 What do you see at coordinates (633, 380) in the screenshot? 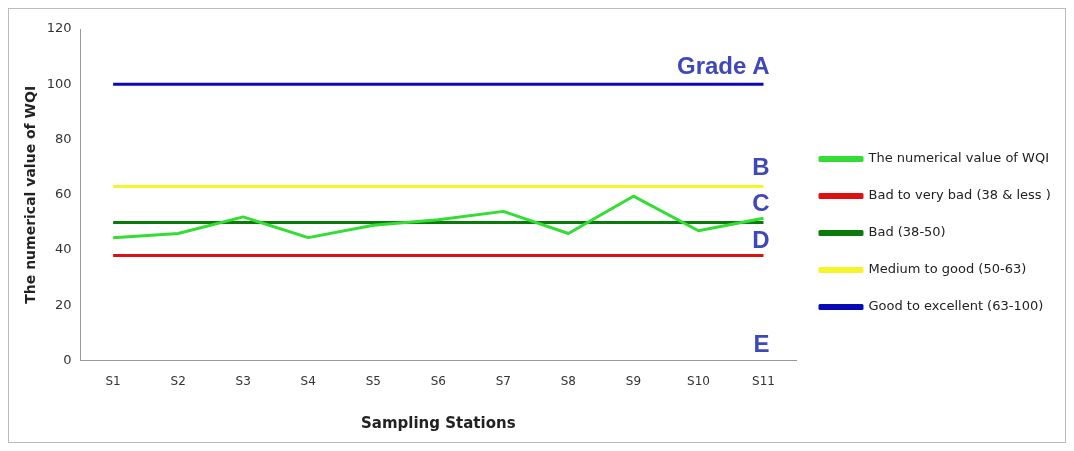
I see `x-tick-label: S9` at bounding box center [633, 380].